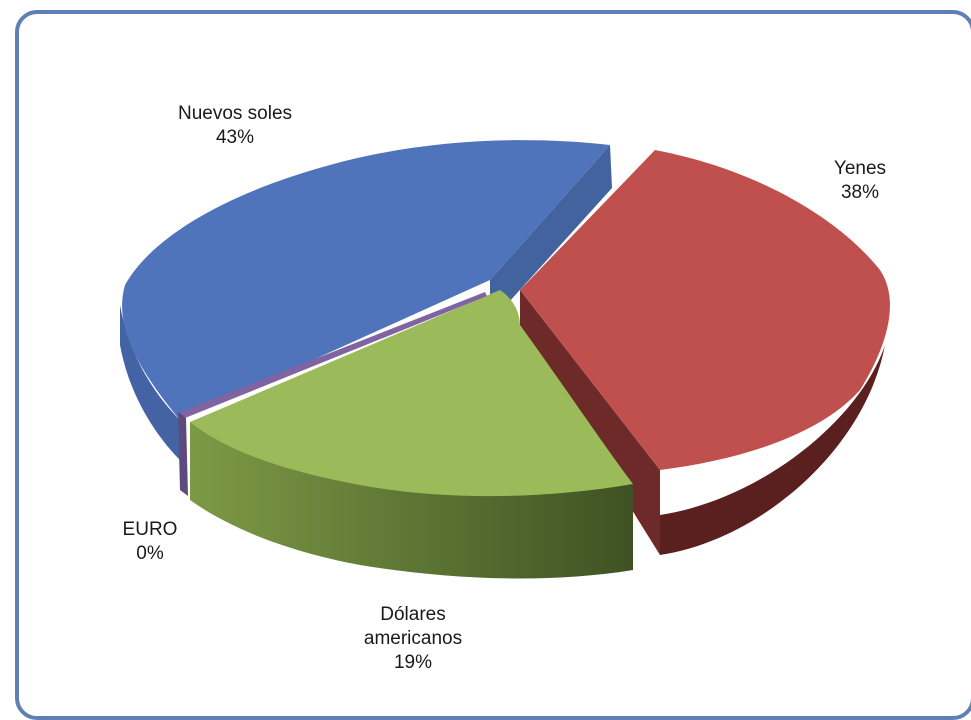 The height and width of the screenshot is (720, 971). What do you see at coordinates (150, 529) in the screenshot?
I see `label-euro-name: EURO` at bounding box center [150, 529].